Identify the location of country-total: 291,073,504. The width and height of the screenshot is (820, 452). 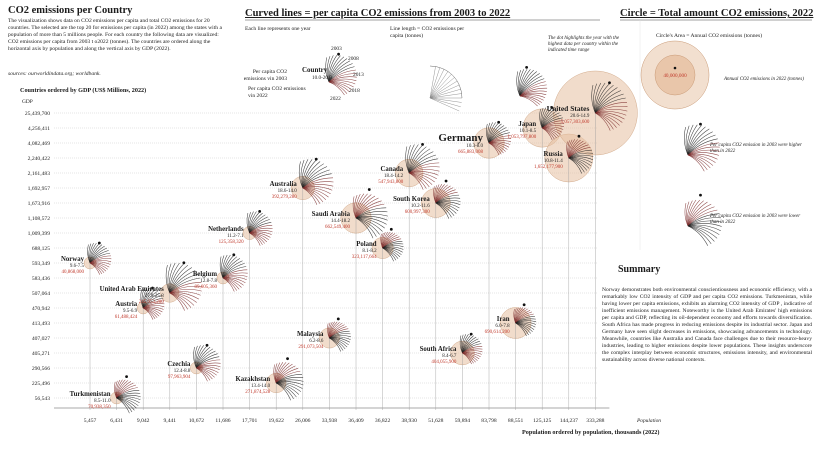
(311, 347).